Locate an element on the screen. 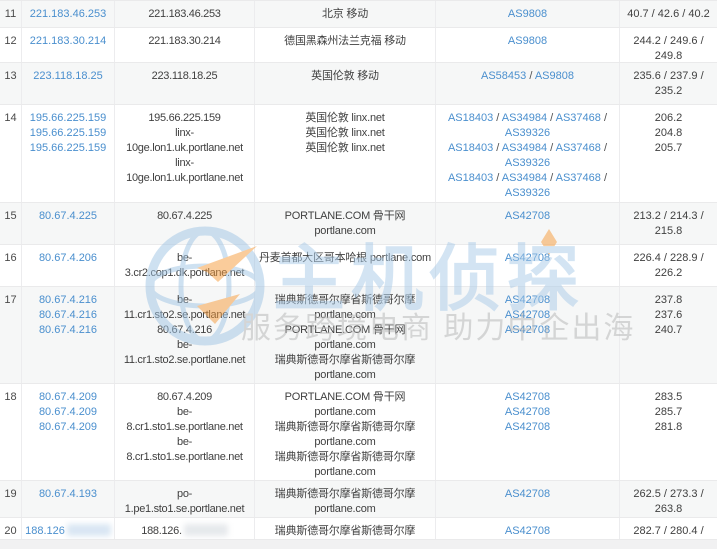  hop-number: 14 is located at coordinates (11, 153).